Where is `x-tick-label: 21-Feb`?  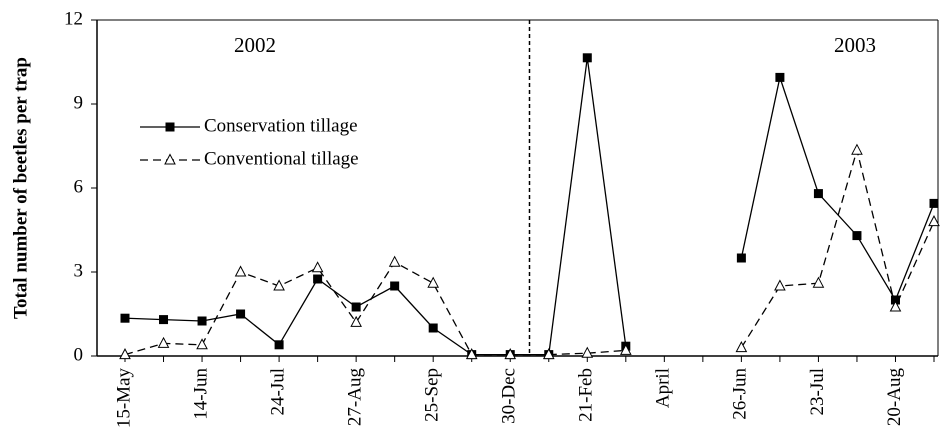
x-tick-label: 21-Feb is located at coordinates (586, 395).